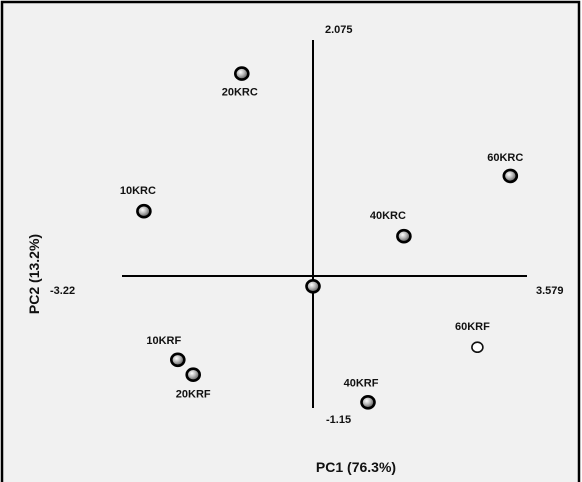 This screenshot has height=482, width=582. I want to click on data-point-60krf, so click(477, 347).